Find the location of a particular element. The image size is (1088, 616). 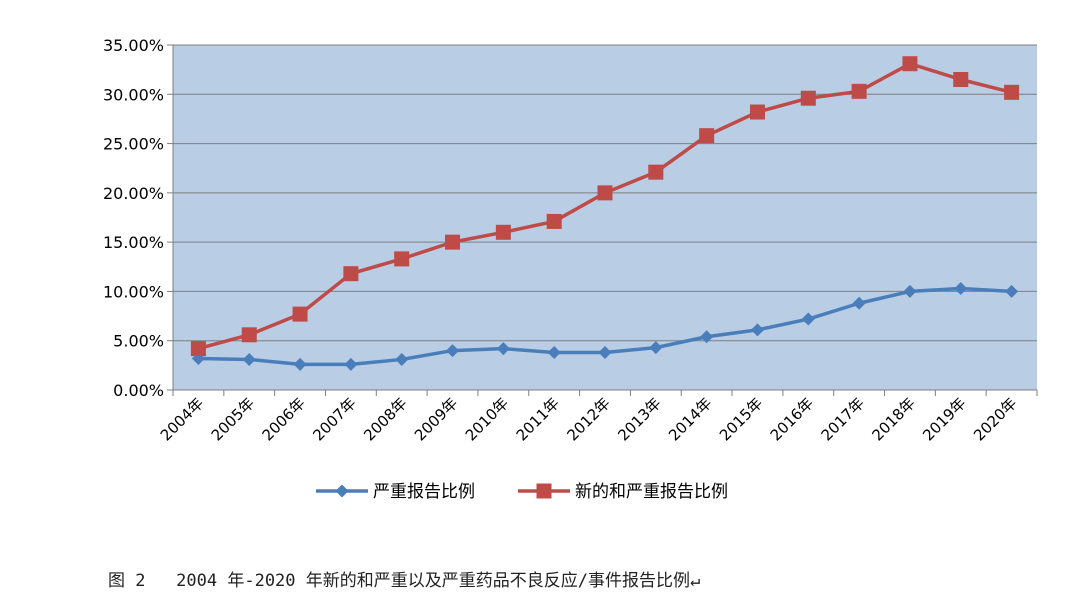

x-tick-label: 2016年 is located at coordinates (792, 419).